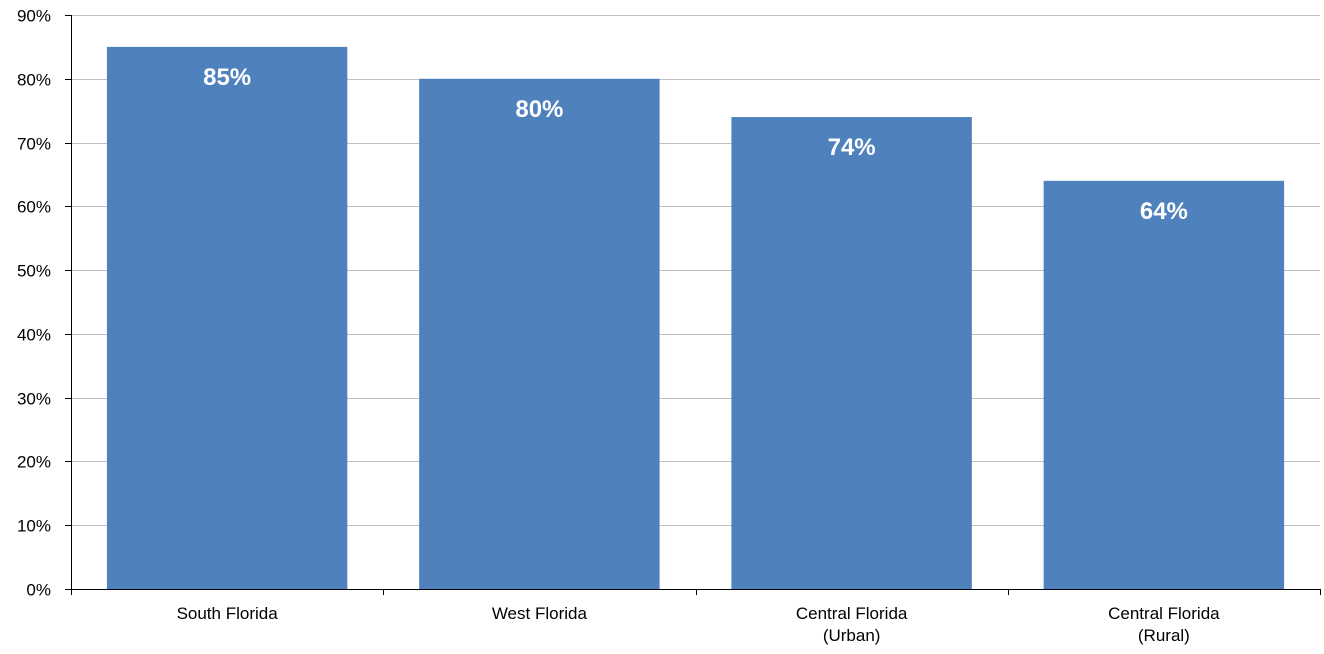 The height and width of the screenshot is (654, 1324). Describe the element at coordinates (540, 613) in the screenshot. I see `x-tick-label: West Florida` at that location.